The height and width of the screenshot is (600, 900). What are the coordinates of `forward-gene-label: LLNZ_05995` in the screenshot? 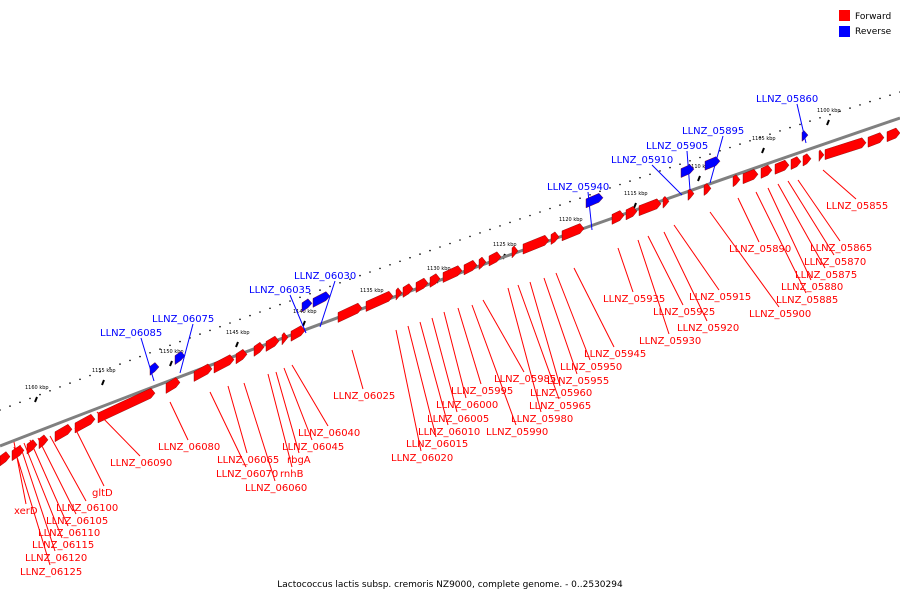 It's located at (482, 391).